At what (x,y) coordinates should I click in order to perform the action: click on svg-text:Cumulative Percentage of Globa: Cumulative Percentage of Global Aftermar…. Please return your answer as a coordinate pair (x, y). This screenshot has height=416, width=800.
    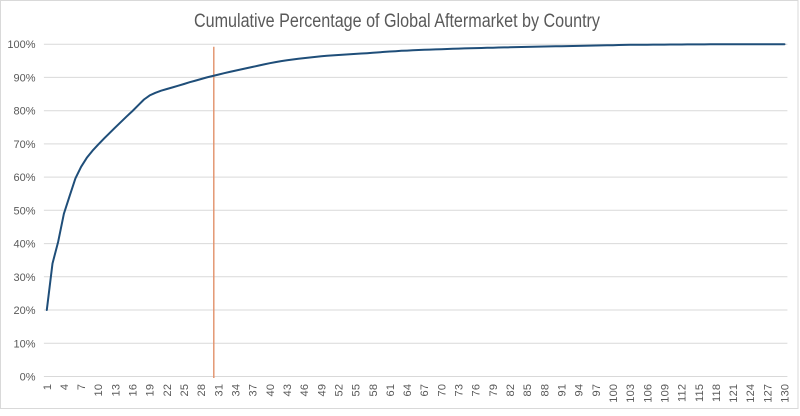
    Looking at the image, I should click on (397, 21).